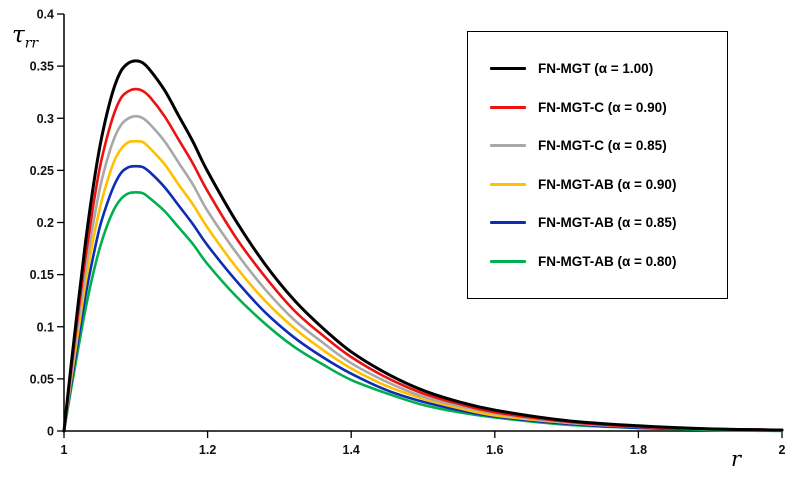 This screenshot has width=798, height=480. I want to click on legend-item-6: FN-MGT-AB (α = 0.80), so click(604, 261).